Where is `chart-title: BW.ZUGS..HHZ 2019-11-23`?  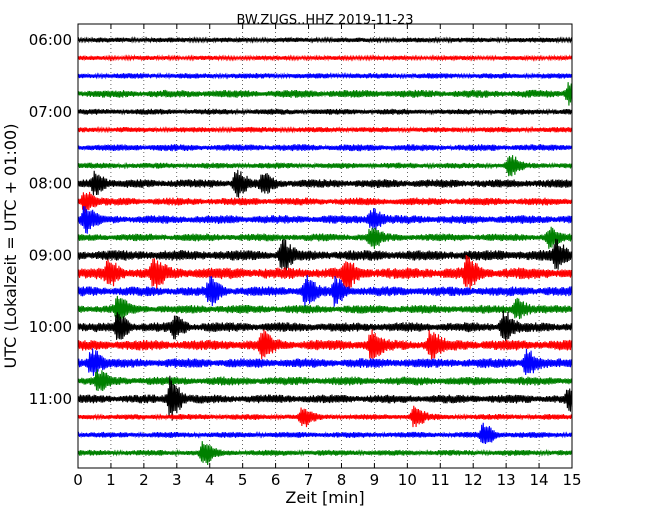
chart-title: BW.ZUGS..HHZ 2019-11-23 is located at coordinates (324, 20).